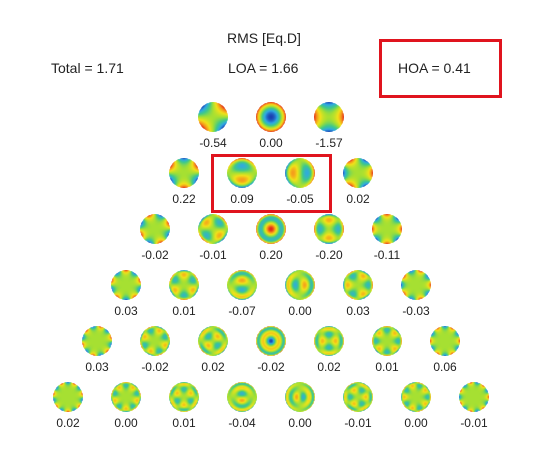 The height and width of the screenshot is (451, 541). I want to click on zernike-mode-6-6: 0.06, so click(445, 350).